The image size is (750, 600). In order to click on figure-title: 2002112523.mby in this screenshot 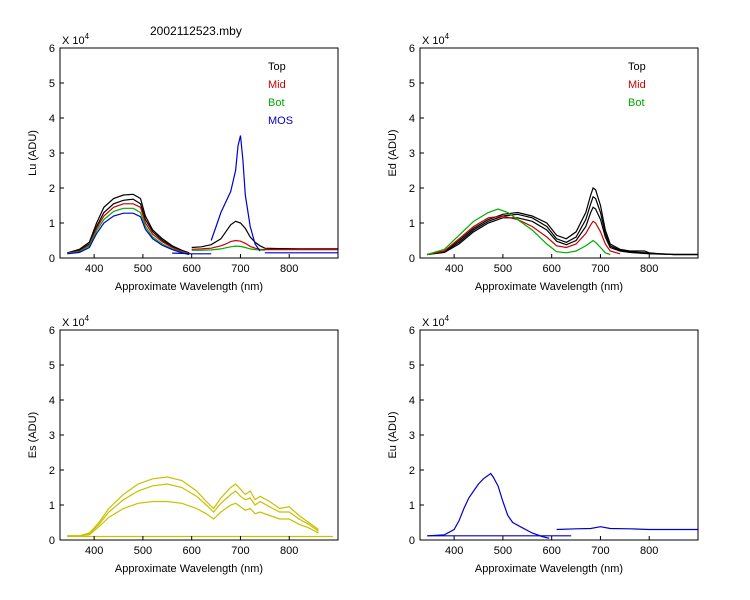, I will do `click(196, 31)`.